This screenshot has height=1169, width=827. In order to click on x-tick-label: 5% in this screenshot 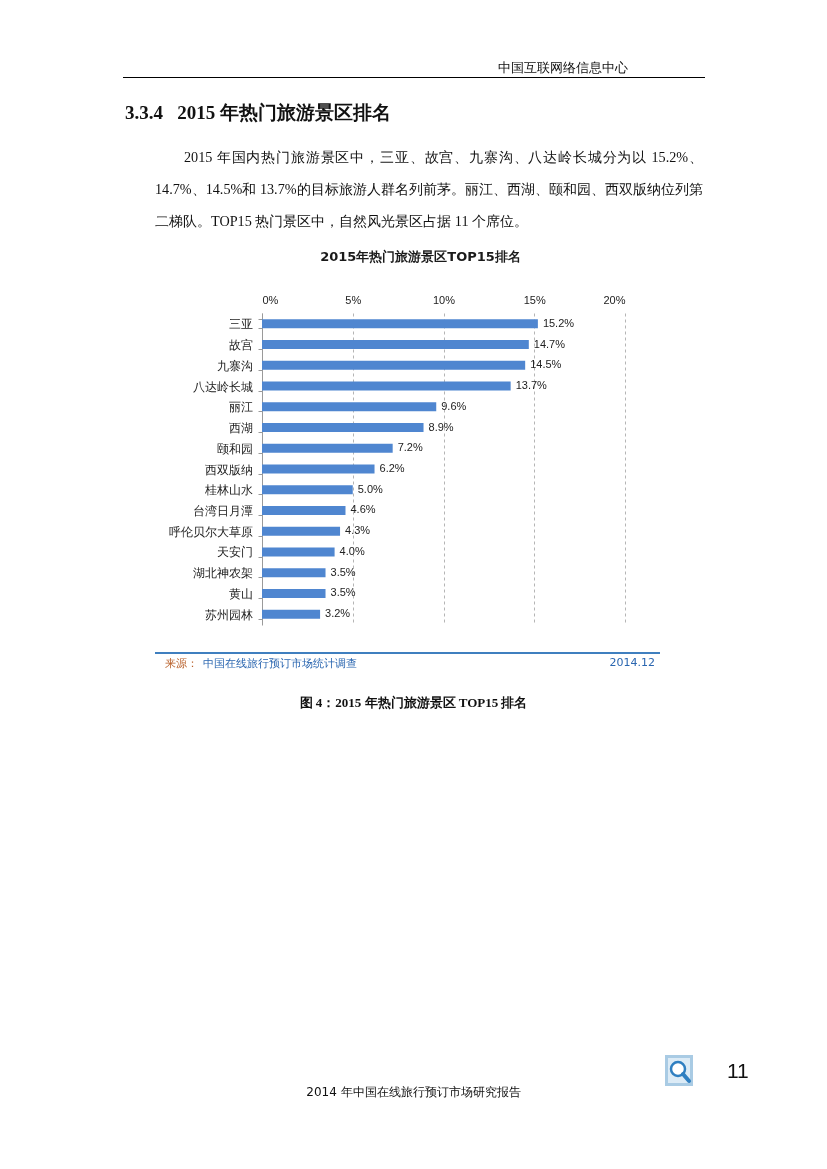, I will do `click(353, 299)`.